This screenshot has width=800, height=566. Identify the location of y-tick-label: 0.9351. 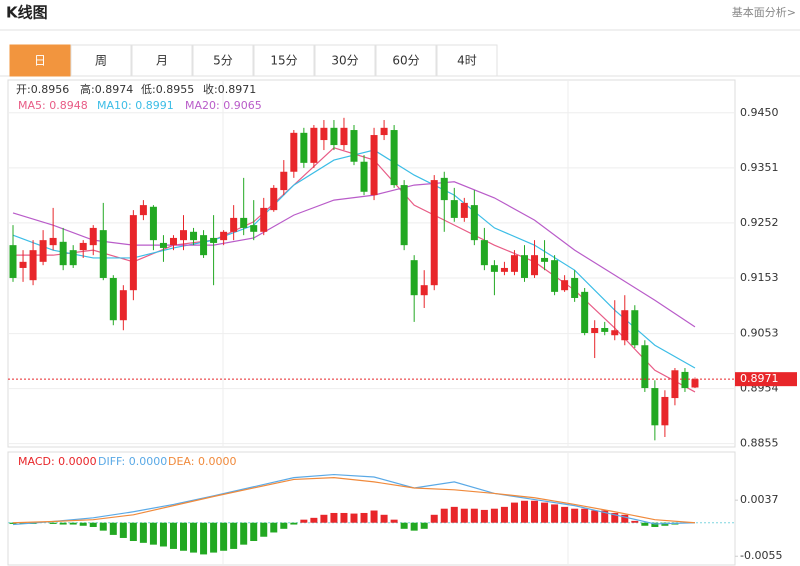
(759, 167).